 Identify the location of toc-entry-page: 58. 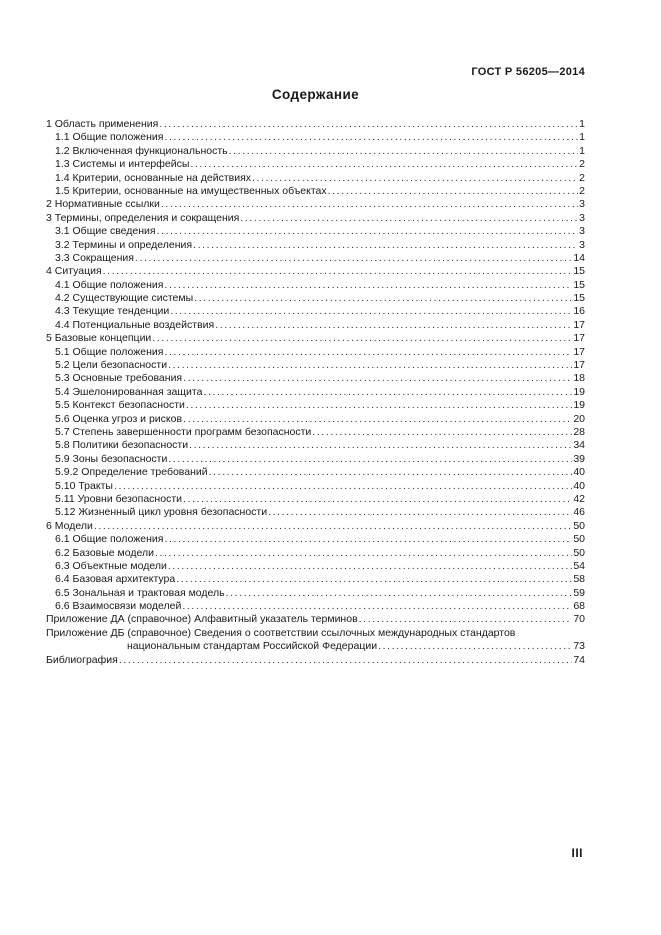
(579, 579).